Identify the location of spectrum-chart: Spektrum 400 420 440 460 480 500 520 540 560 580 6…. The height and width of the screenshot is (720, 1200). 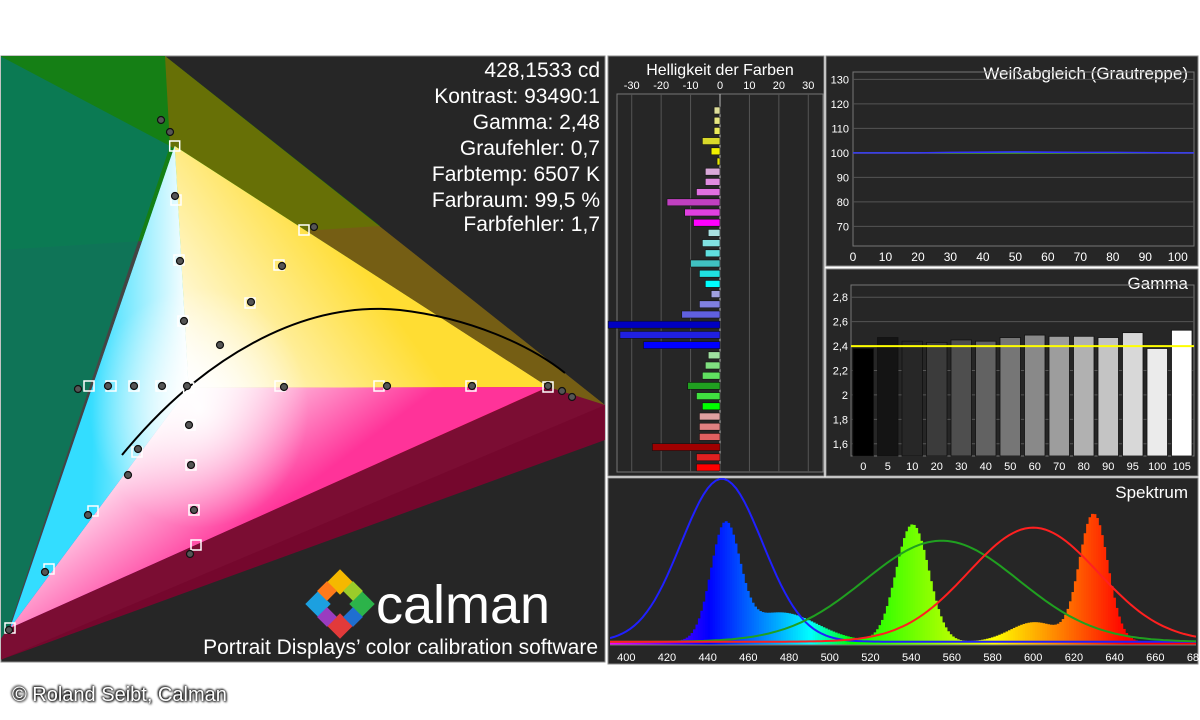
(903, 571).